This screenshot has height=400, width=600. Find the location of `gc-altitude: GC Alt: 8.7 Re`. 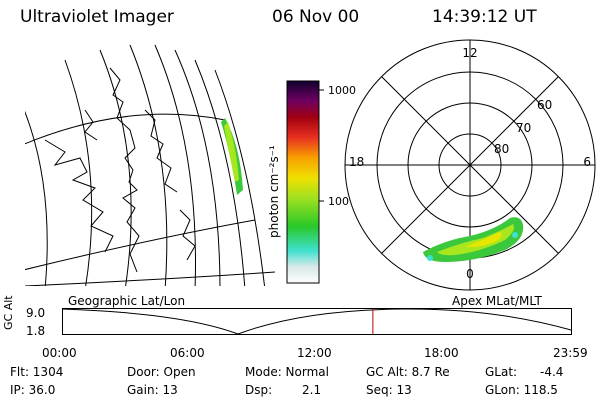

gc-altitude: GC Alt: 8.7 Re is located at coordinates (408, 372).